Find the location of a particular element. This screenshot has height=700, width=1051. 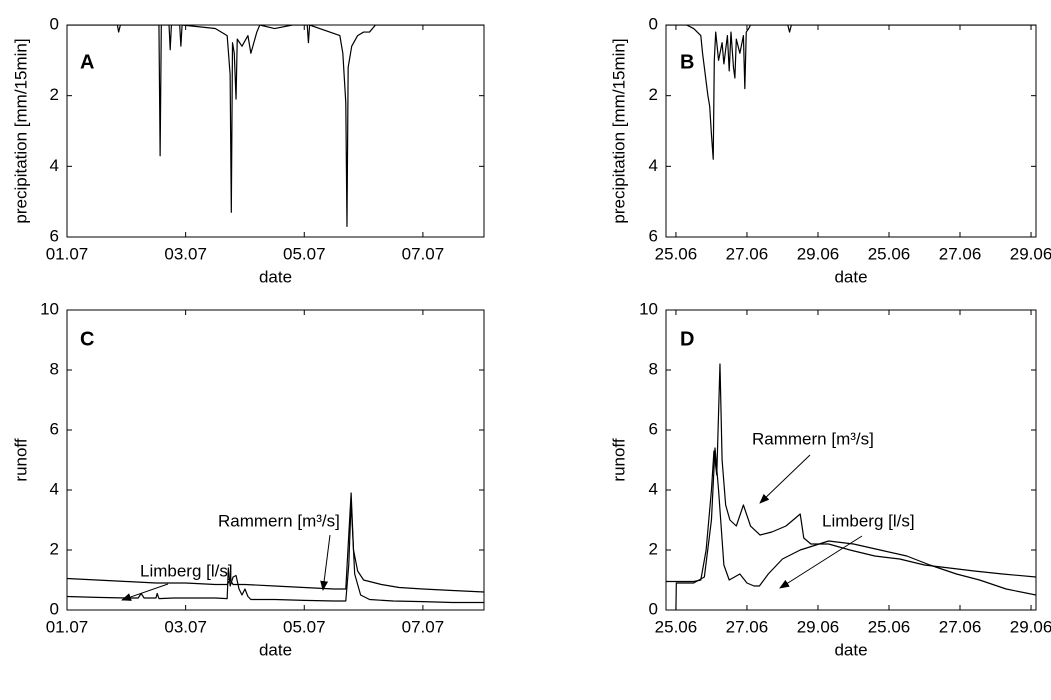

panel-label: D is located at coordinates (687, 339).